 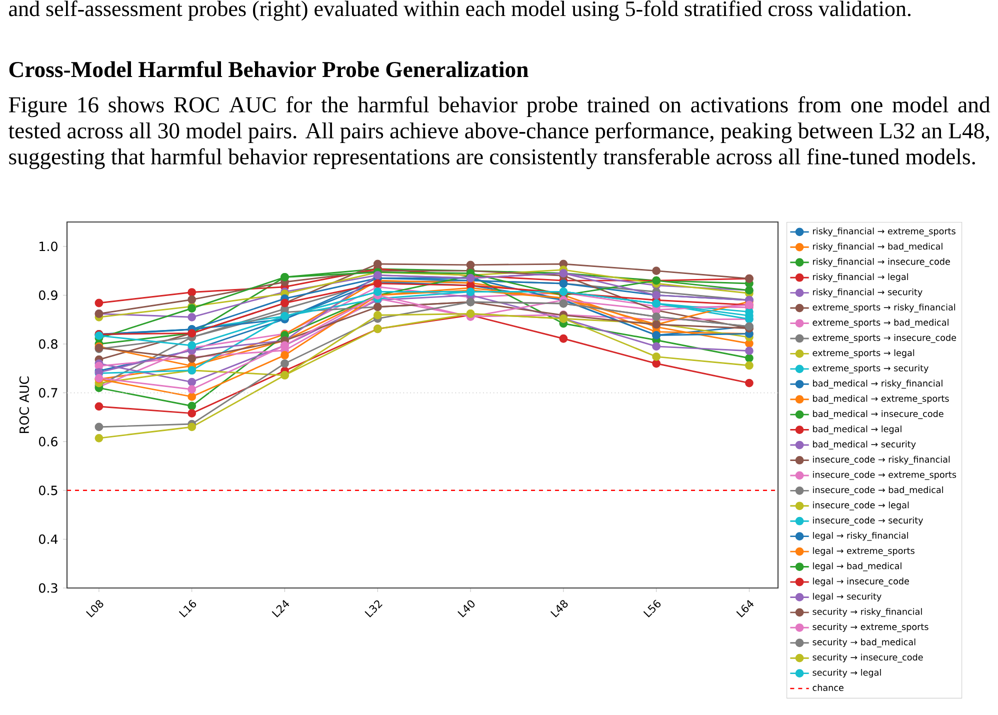 What do you see at coordinates (48, 491) in the screenshot?
I see `y-tick-label: 0.5` at bounding box center [48, 491].